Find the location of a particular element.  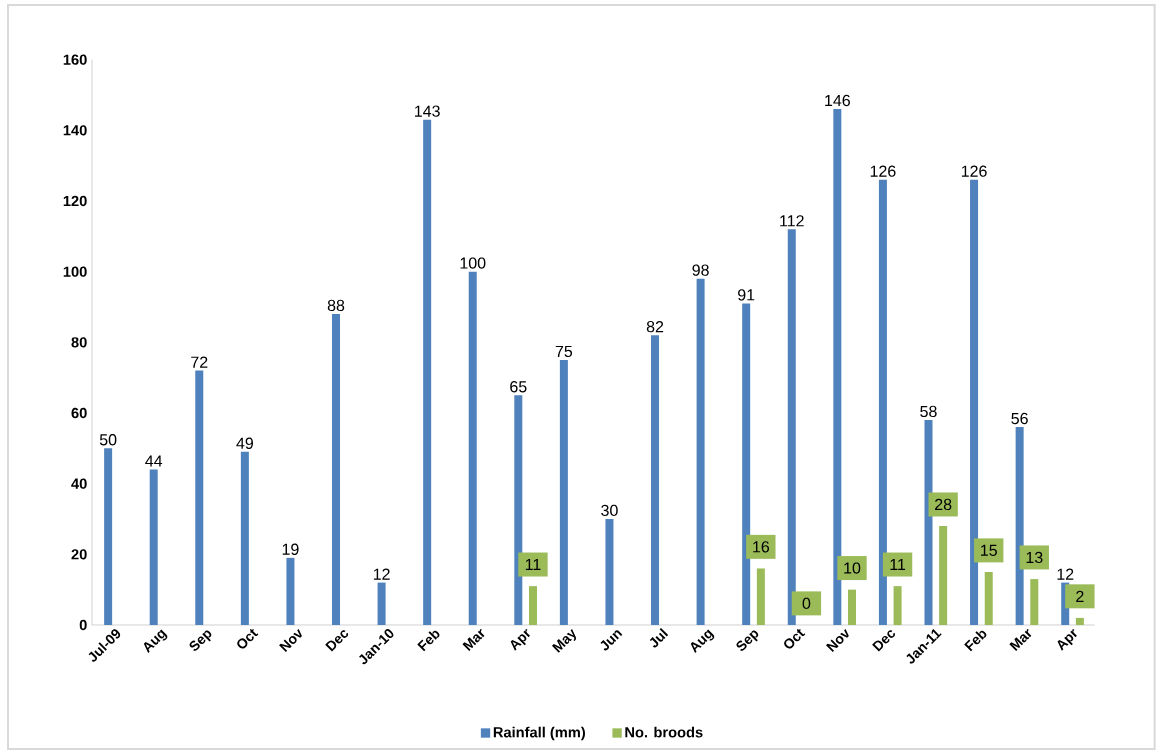

data-label: 13 is located at coordinates (1034, 557).